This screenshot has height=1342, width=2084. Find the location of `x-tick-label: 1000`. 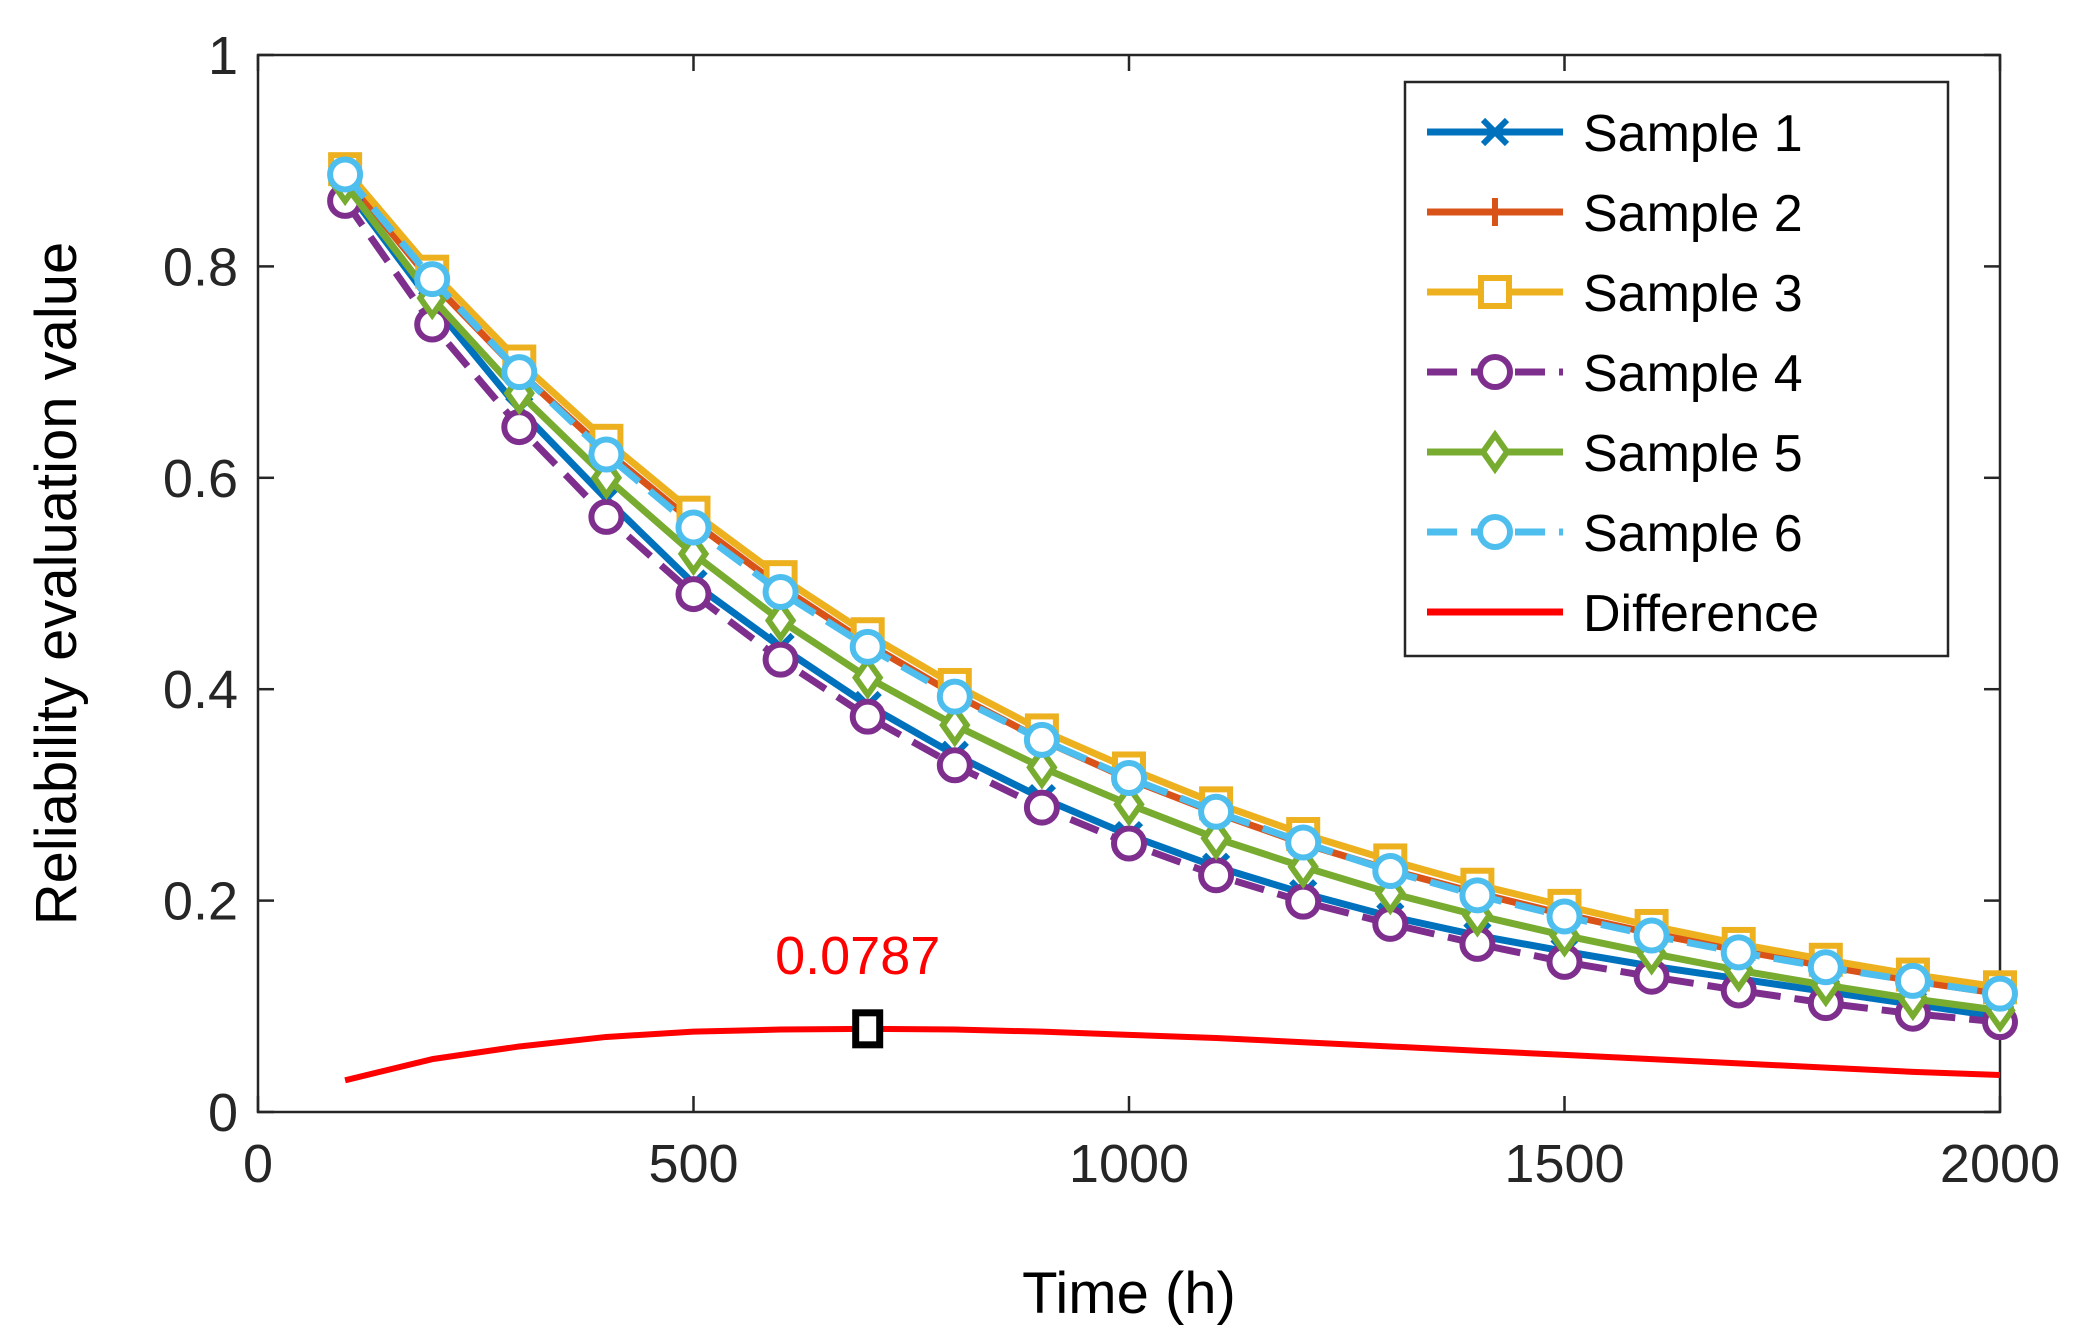

x-tick-label: 1000 is located at coordinates (1129, 1164).